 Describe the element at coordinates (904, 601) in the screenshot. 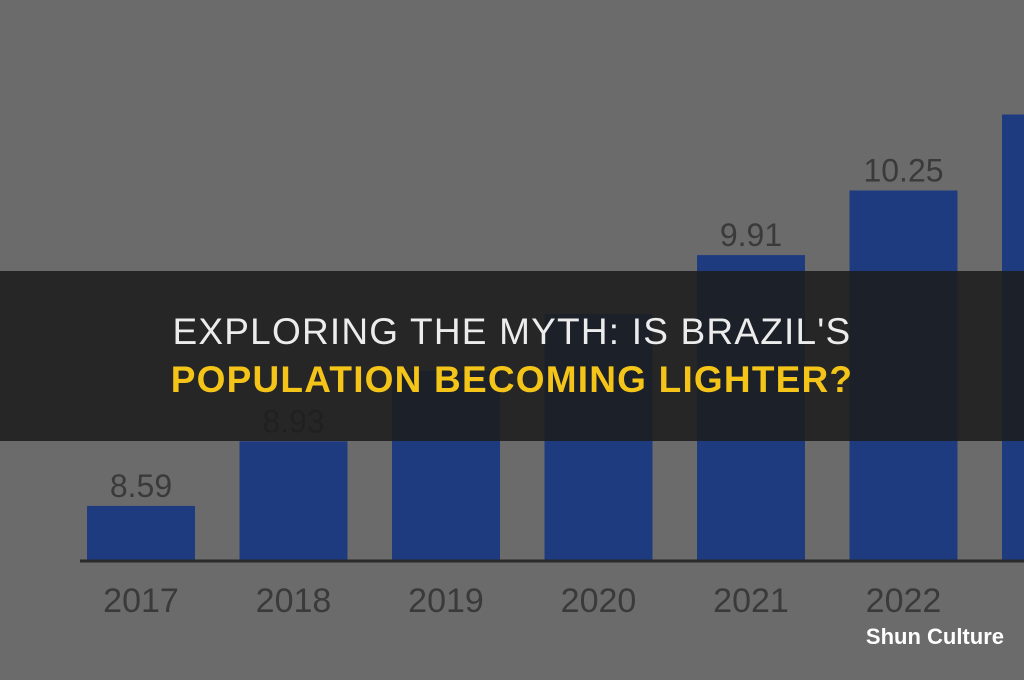

I see `x-tick-label-2022: 2022` at that location.